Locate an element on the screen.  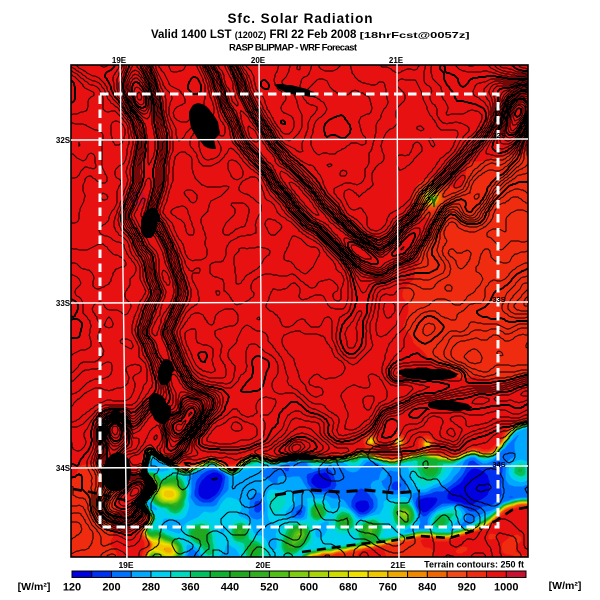
svg-text: 520 is located at coordinates (269, 588).